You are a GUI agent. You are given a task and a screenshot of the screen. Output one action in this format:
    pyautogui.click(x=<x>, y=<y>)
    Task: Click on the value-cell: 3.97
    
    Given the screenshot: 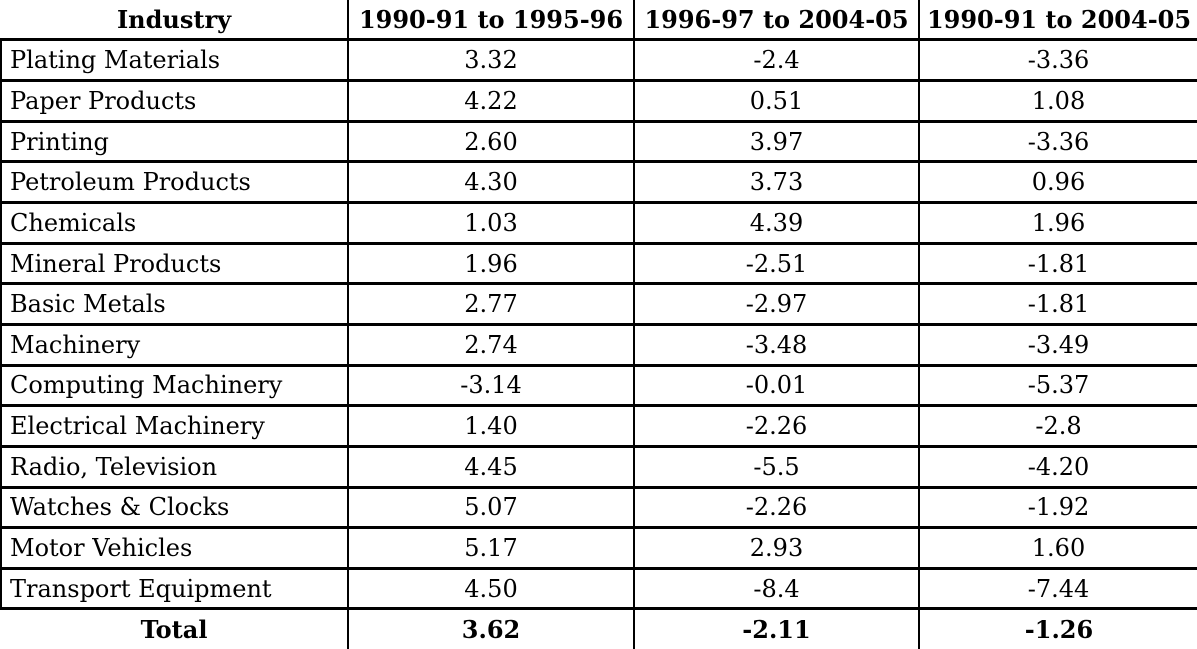 What is the action you would take?
    pyautogui.click(x=776, y=141)
    